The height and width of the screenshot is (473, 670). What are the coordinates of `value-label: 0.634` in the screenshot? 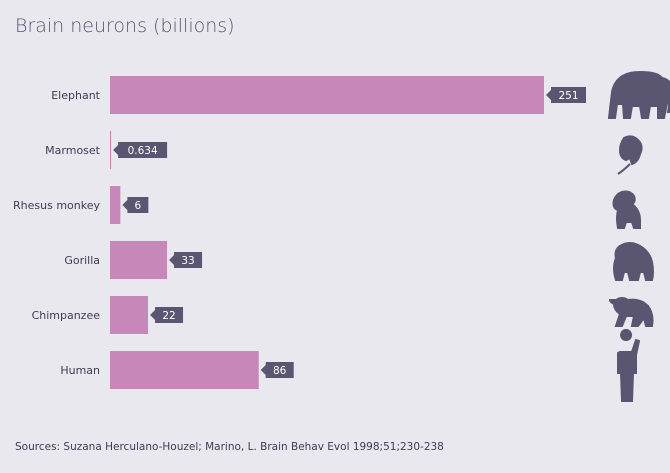 It's located at (143, 151).